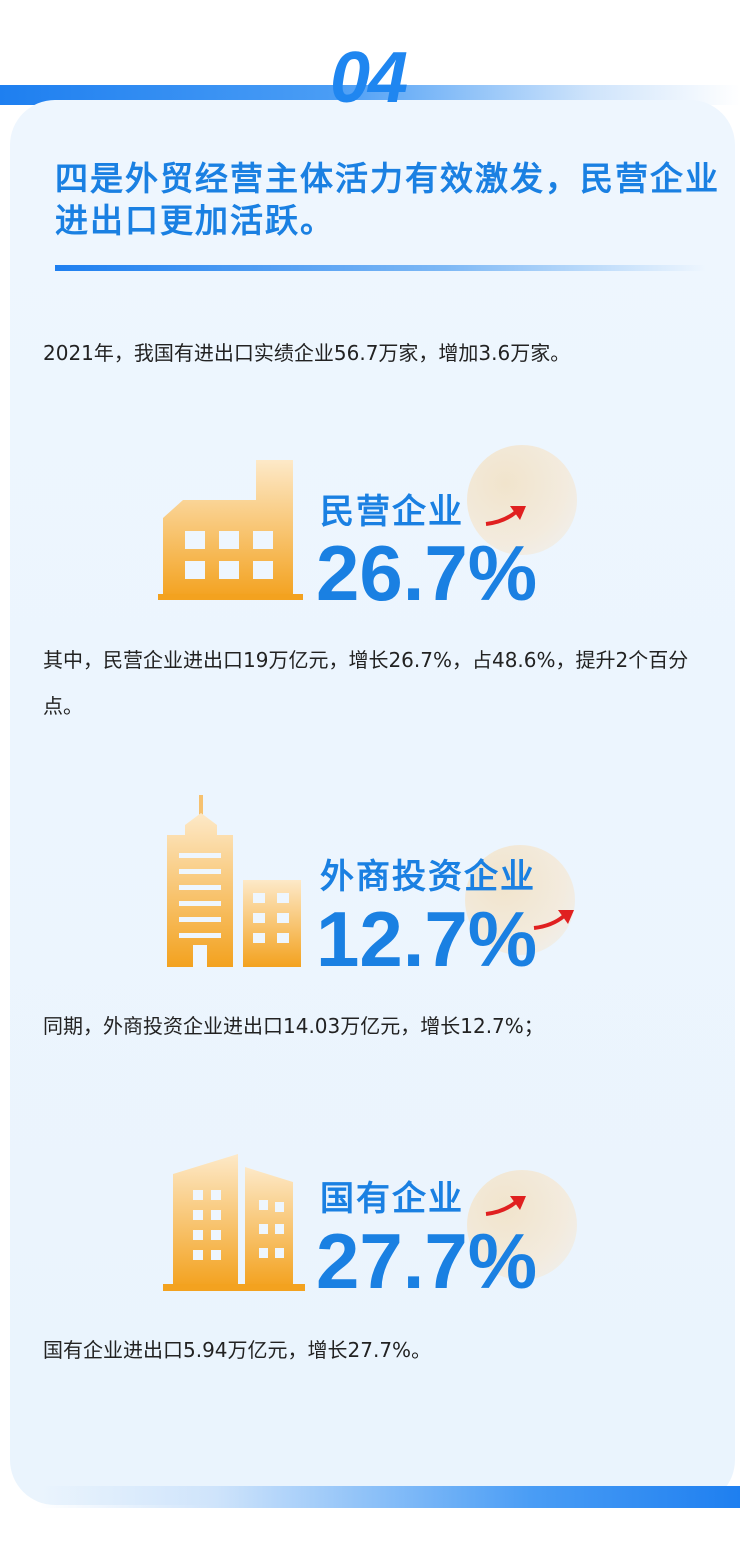  I want to click on section-label: 外商投资企业, so click(428, 877).